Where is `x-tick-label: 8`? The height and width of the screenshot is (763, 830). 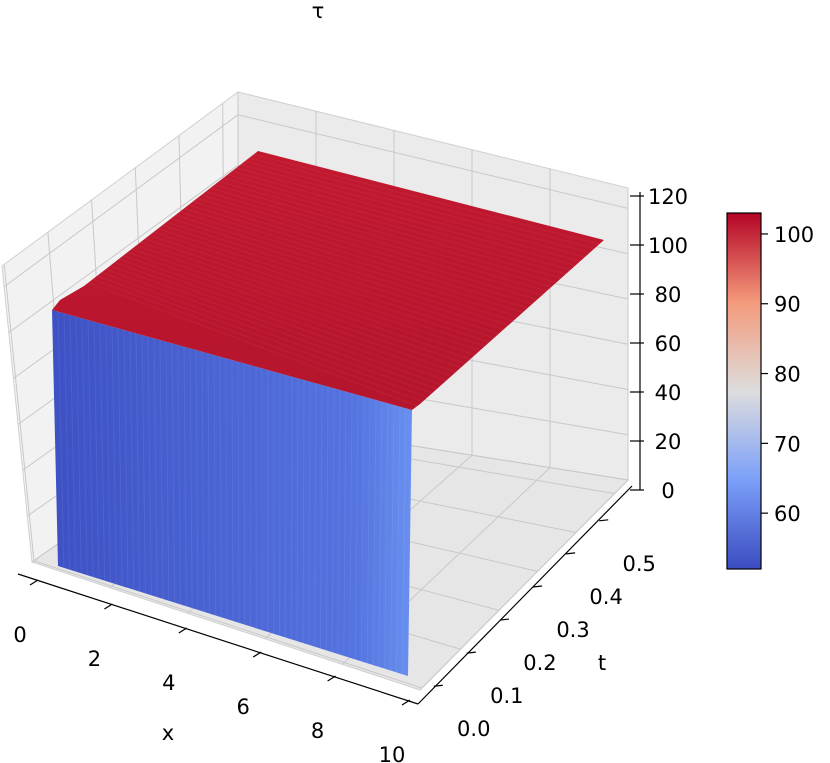 x-tick-label: 8 is located at coordinates (317, 731).